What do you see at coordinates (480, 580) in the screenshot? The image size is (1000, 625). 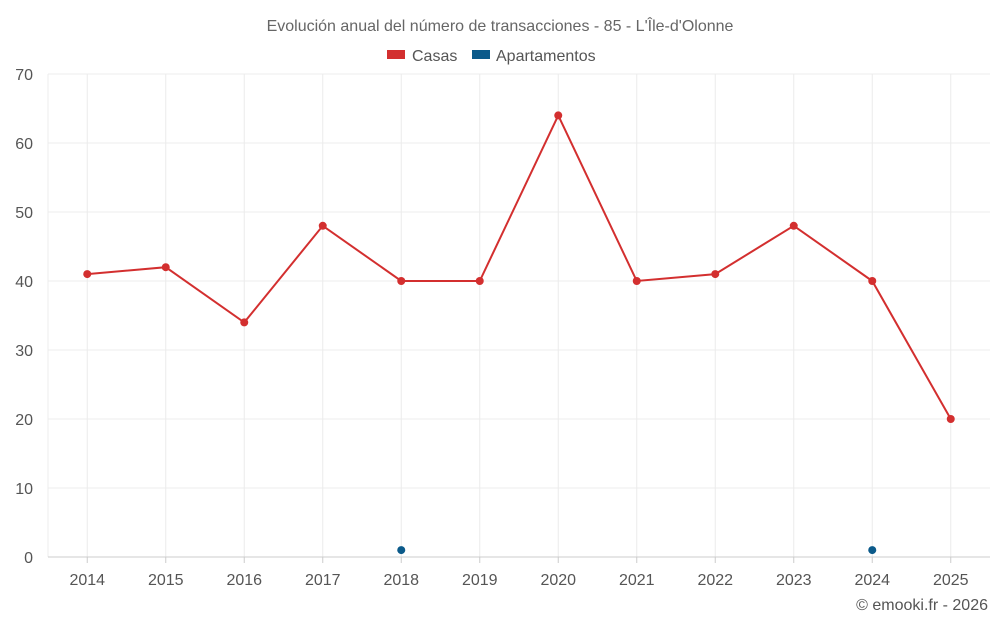 I see `x-tick-label: 2019` at bounding box center [480, 580].